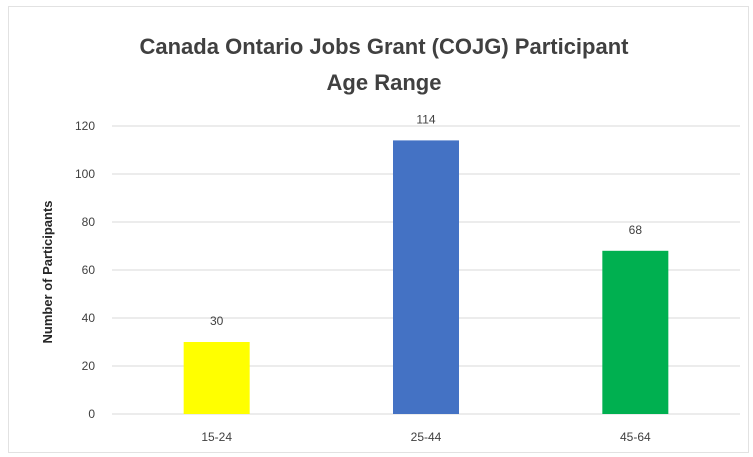 The height and width of the screenshot is (457, 753). Describe the element at coordinates (217, 321) in the screenshot. I see `data-label: 30` at that location.